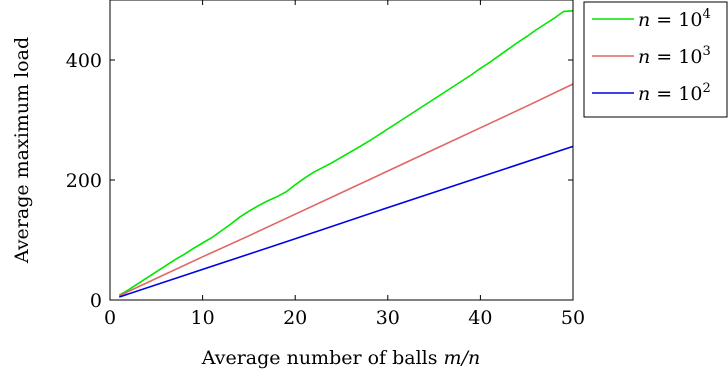  What do you see at coordinates (110, 318) in the screenshot?
I see `x-tick-label: 0` at bounding box center [110, 318].